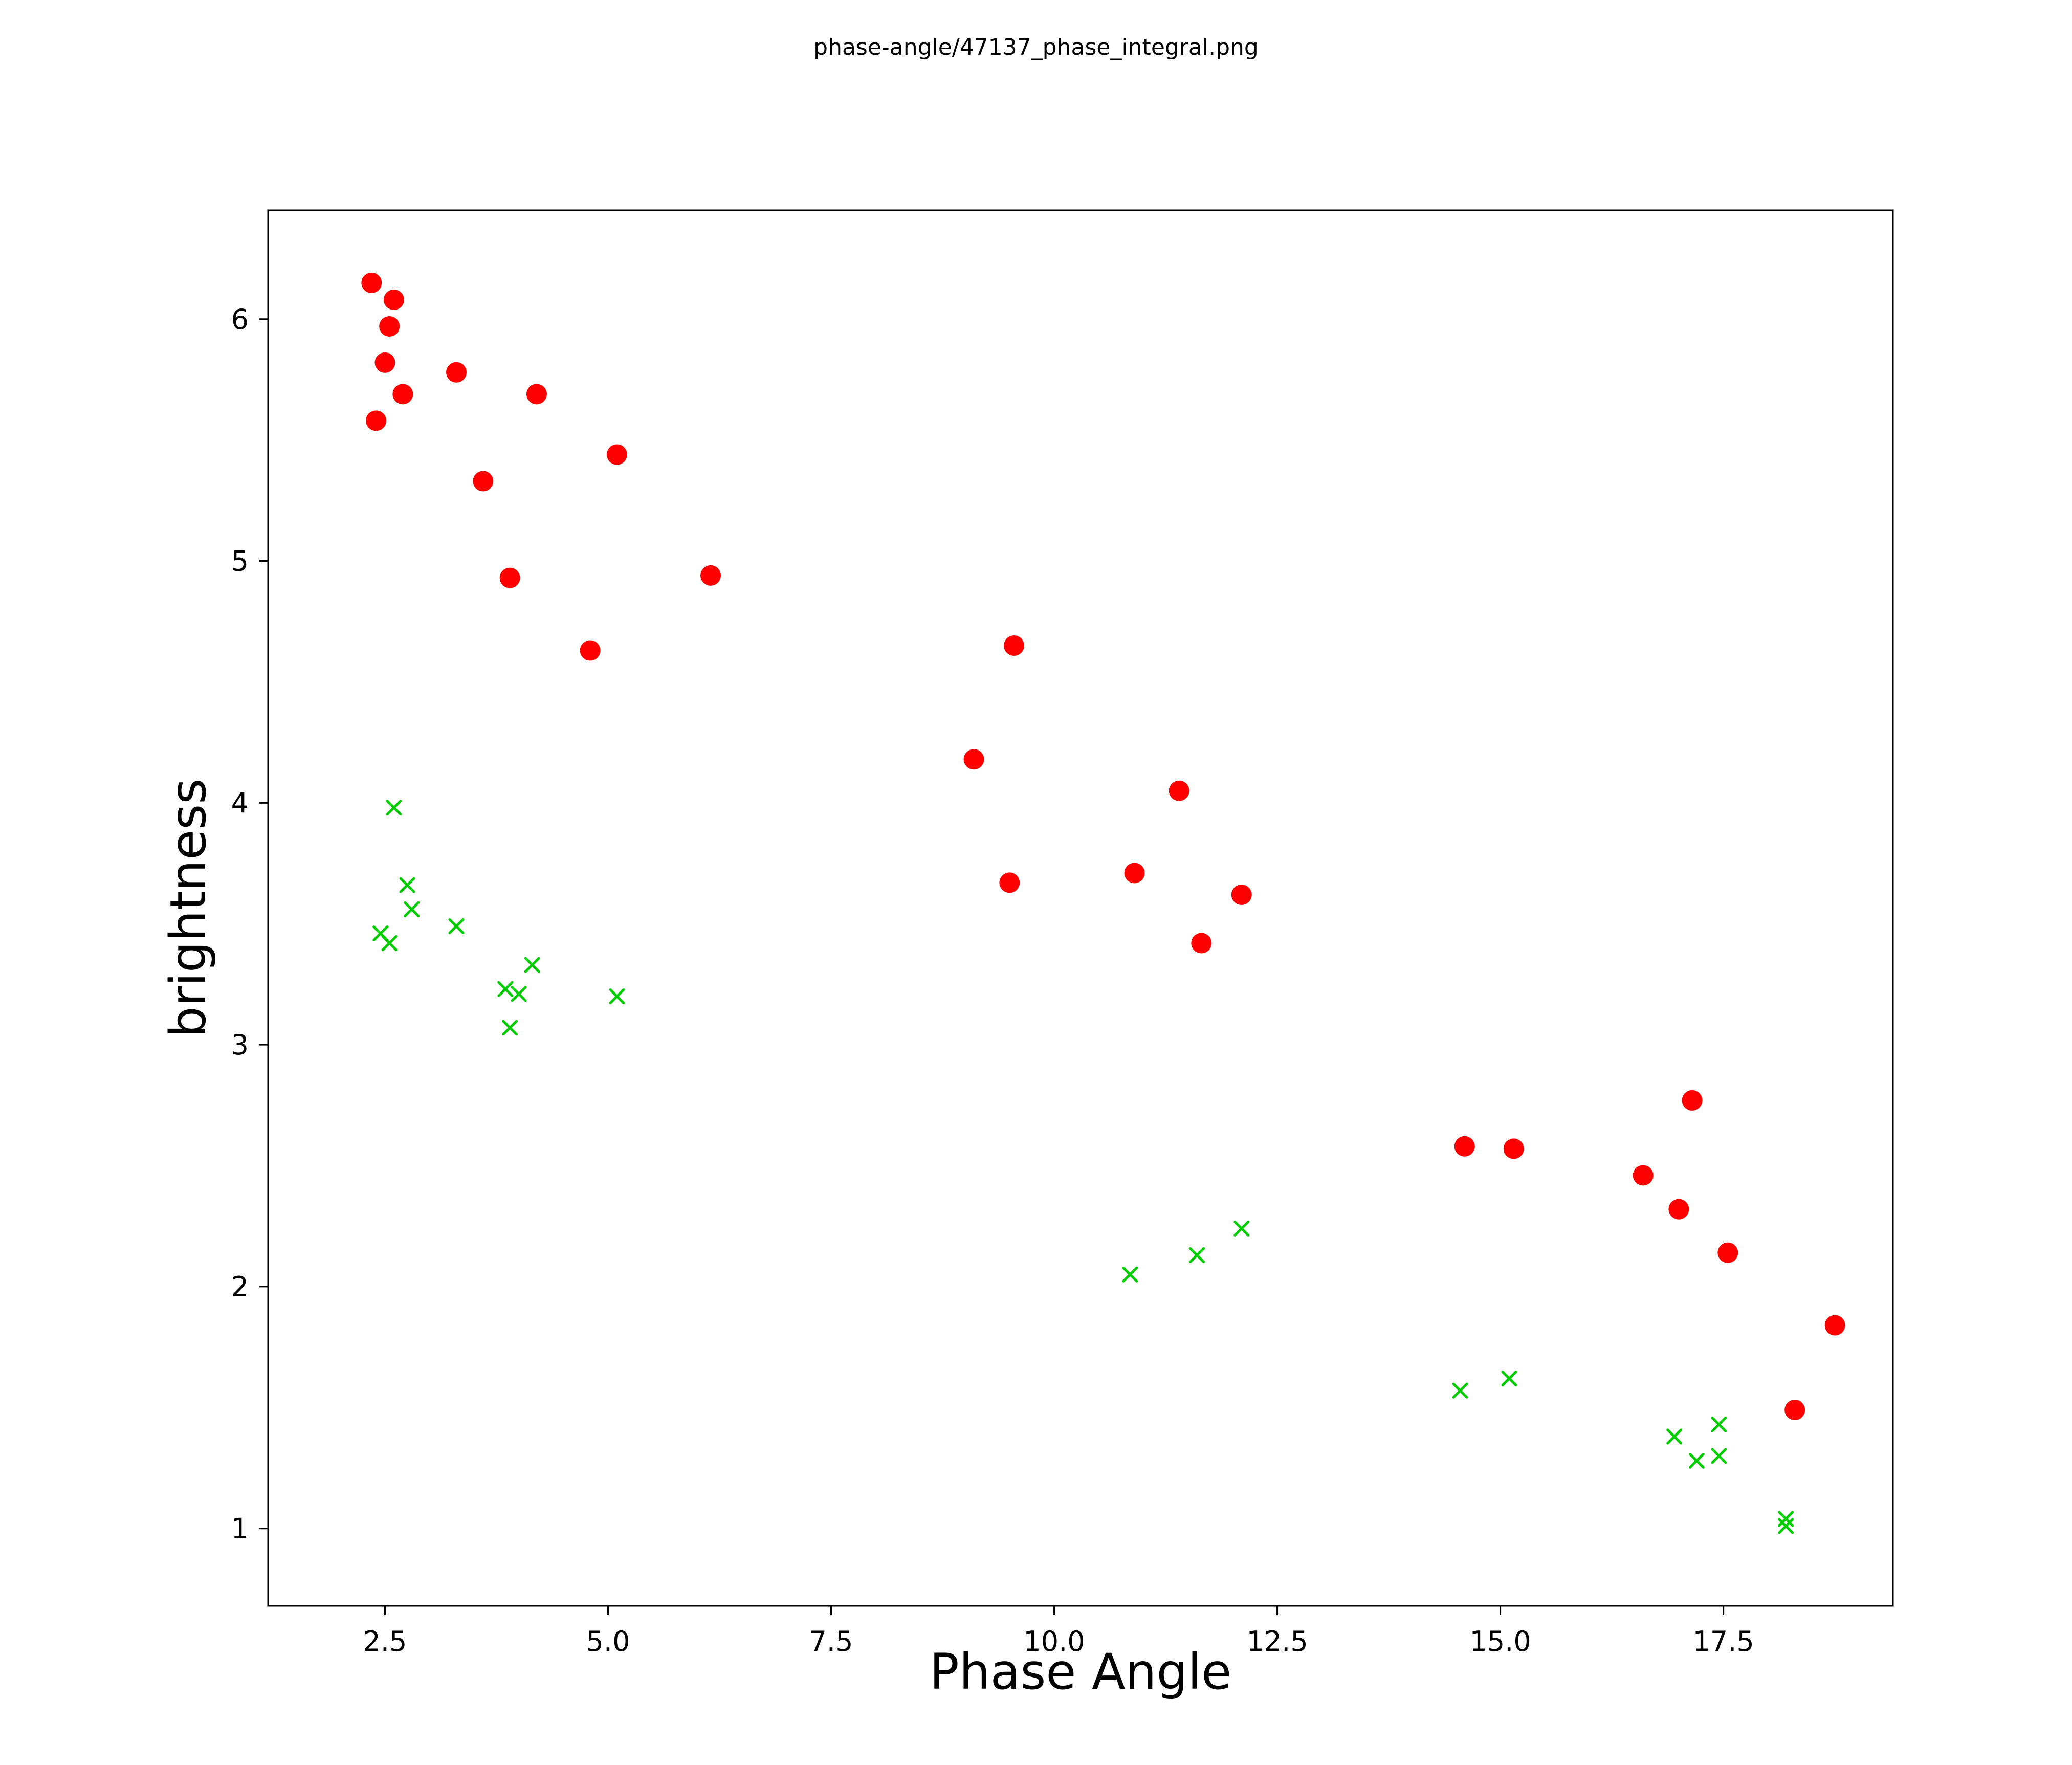  Describe the element at coordinates (831, 1642) in the screenshot. I see `x-tick-label: 7.5` at that location.